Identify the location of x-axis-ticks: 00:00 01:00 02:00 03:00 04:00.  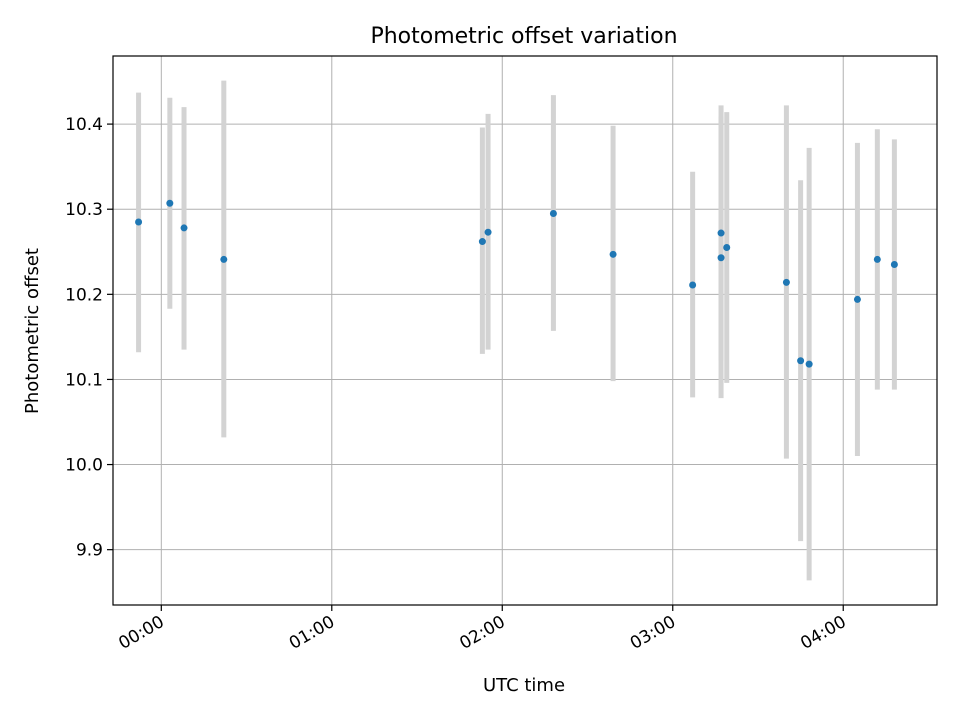
(482, 629).